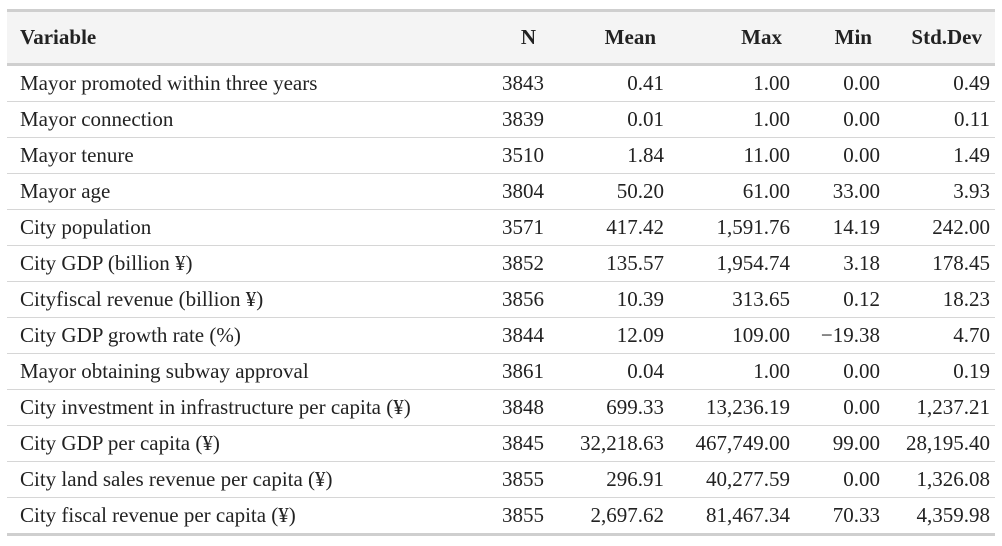 This screenshot has height=546, width=1002. I want to click on table-header: Variable N Mean Max Min Std.Dev, so click(501, 37).